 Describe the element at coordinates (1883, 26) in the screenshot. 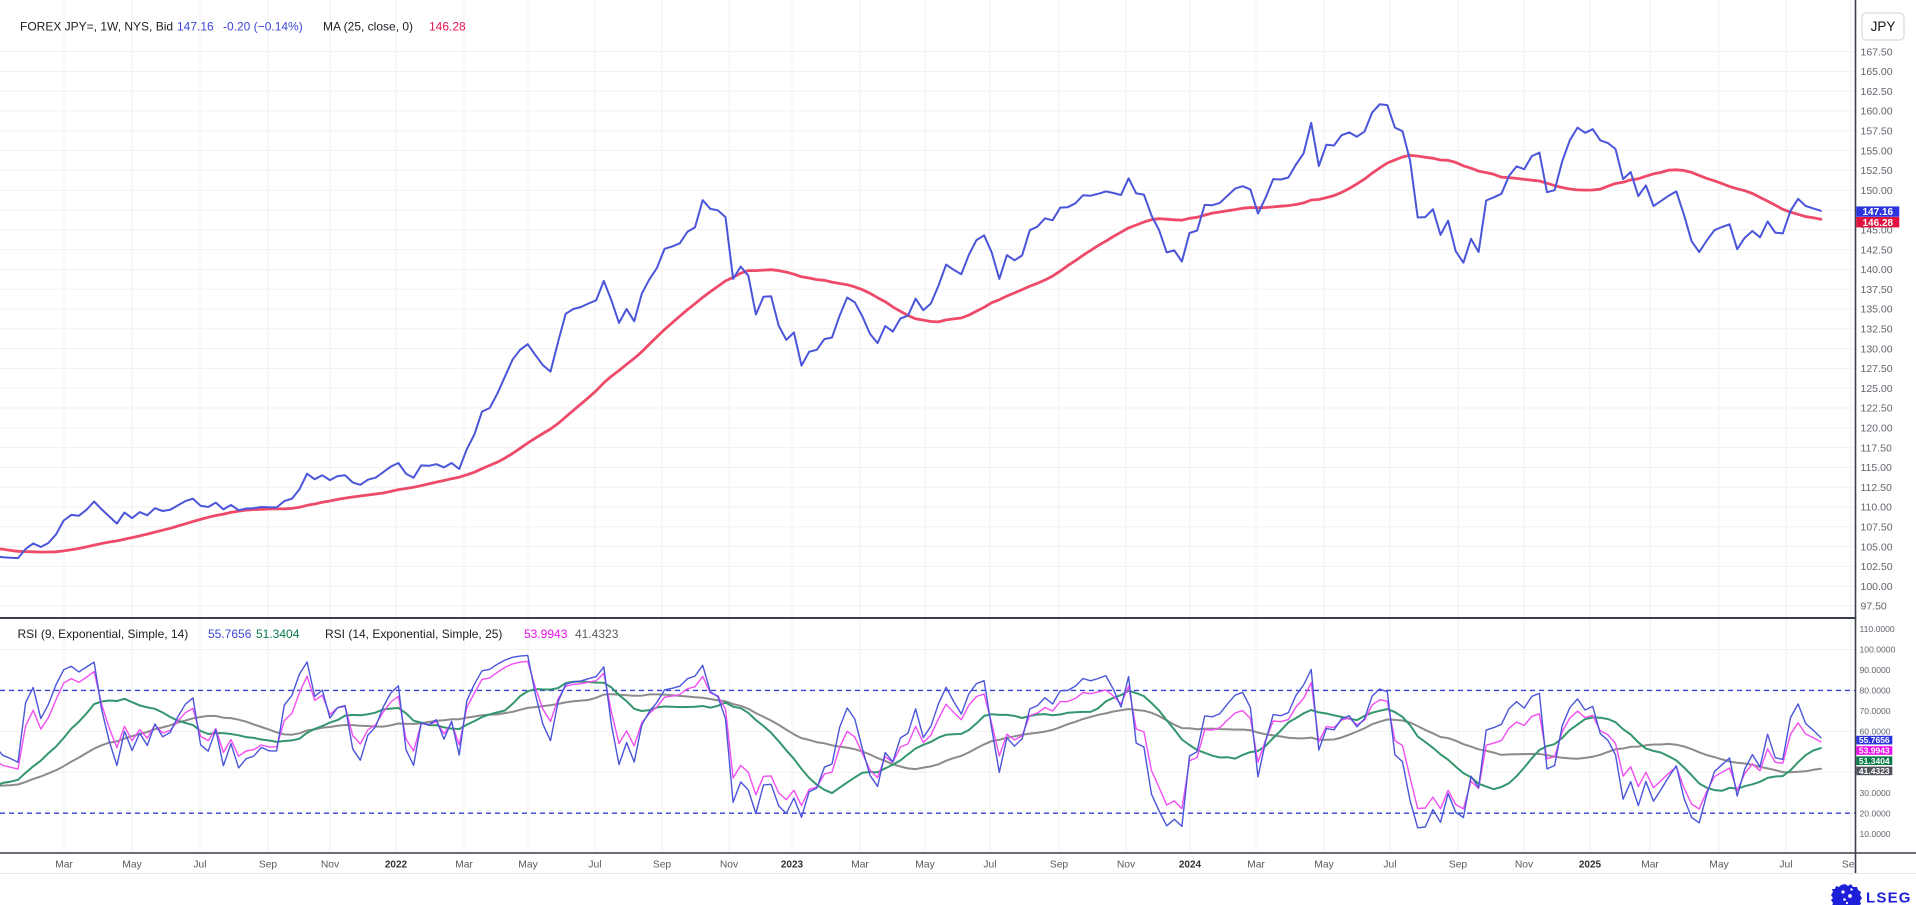

I see `svg-text: JPY` at that location.